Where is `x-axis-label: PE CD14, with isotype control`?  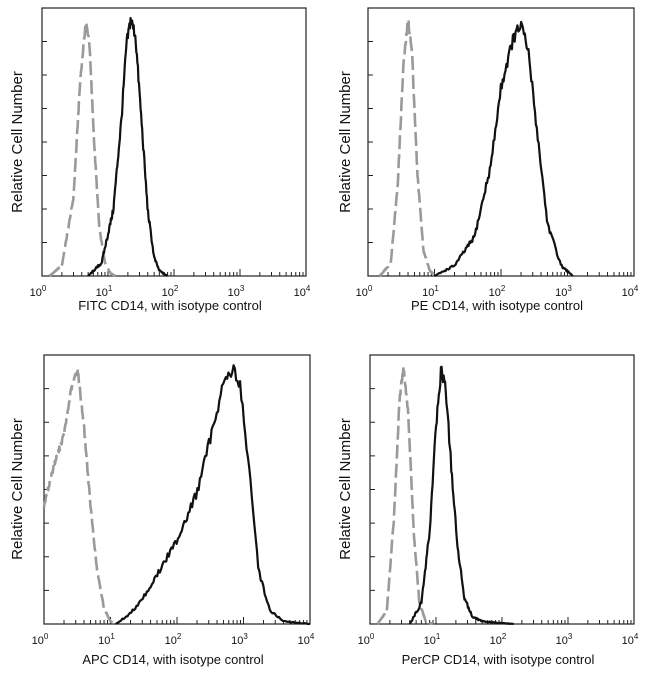
x-axis-label: PE CD14, with isotype control is located at coordinates (497, 305).